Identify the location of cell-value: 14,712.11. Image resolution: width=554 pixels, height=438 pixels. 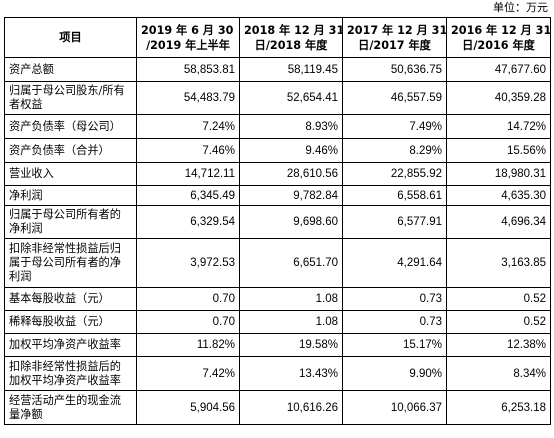
(188, 174).